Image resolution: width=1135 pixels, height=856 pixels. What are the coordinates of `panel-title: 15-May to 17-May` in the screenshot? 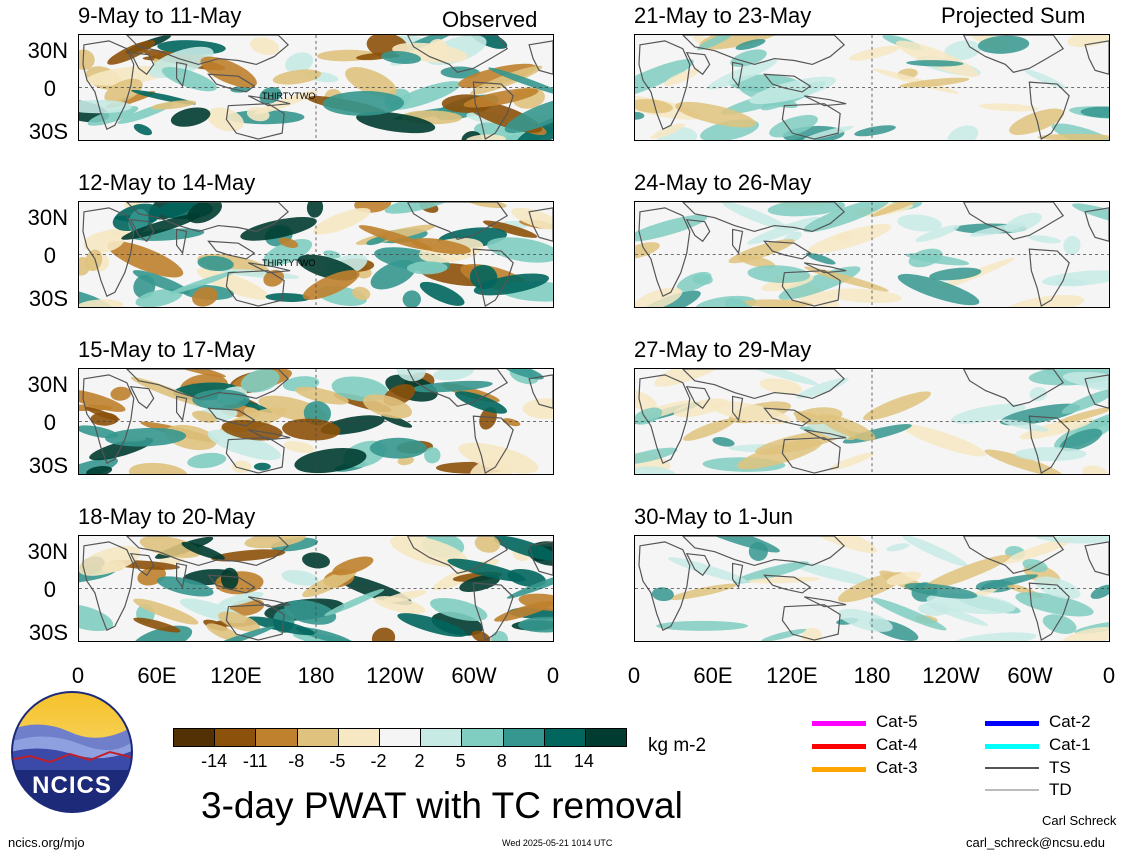 It's located at (167, 349).